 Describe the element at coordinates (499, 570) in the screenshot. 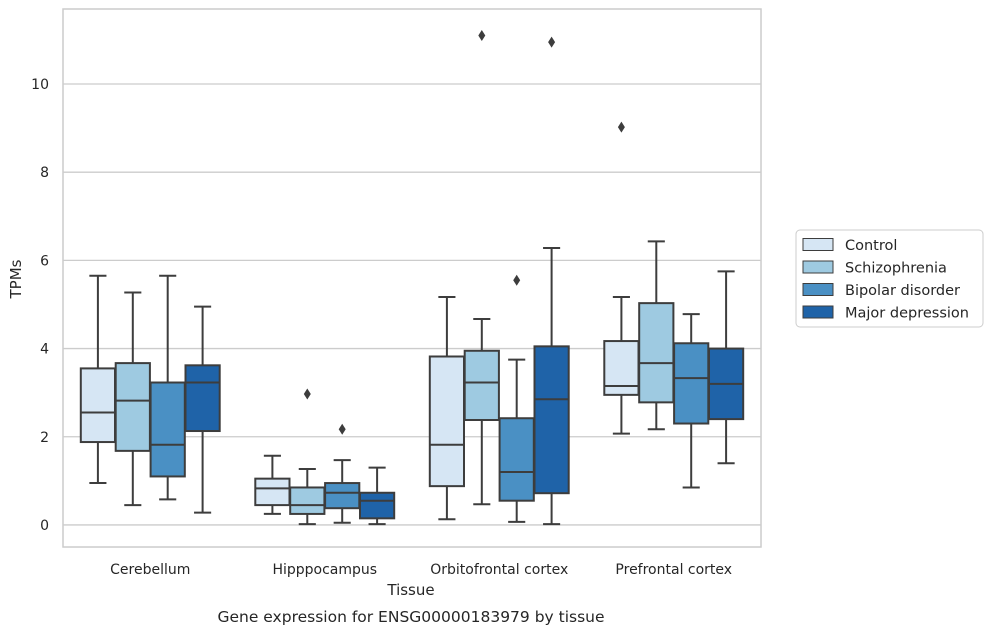

I see `x-tick-label: Orbitofrontal cortex` at that location.